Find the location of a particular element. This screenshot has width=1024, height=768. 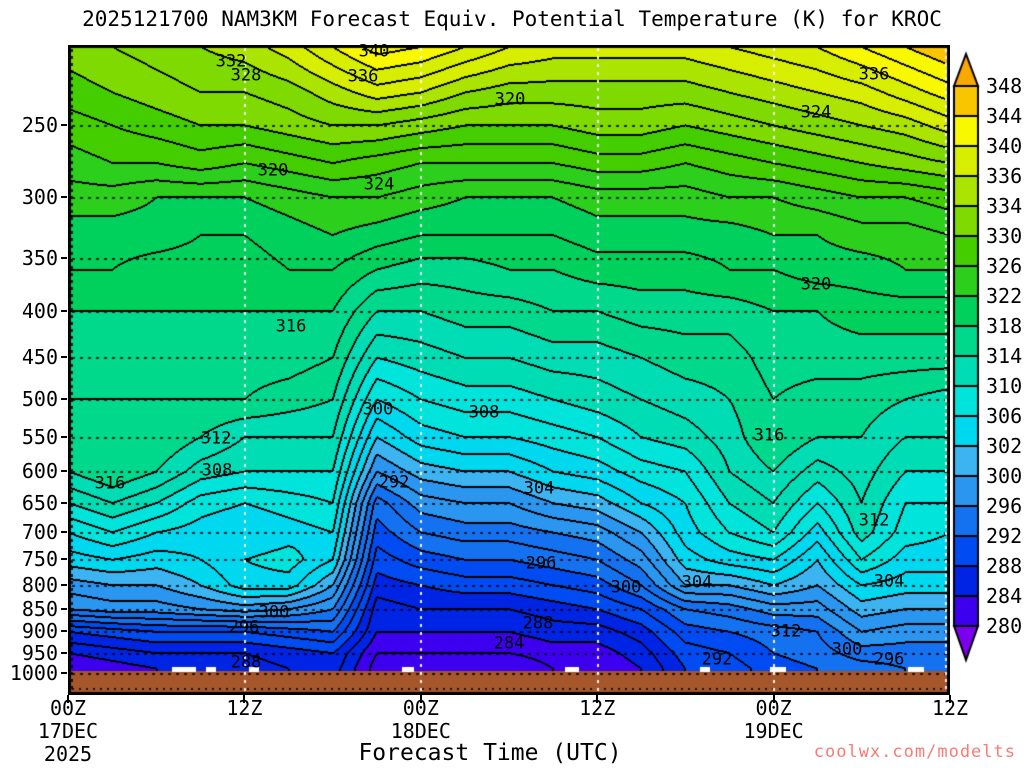

y-axis-tick-label: 650 is located at coordinates (39, 502).